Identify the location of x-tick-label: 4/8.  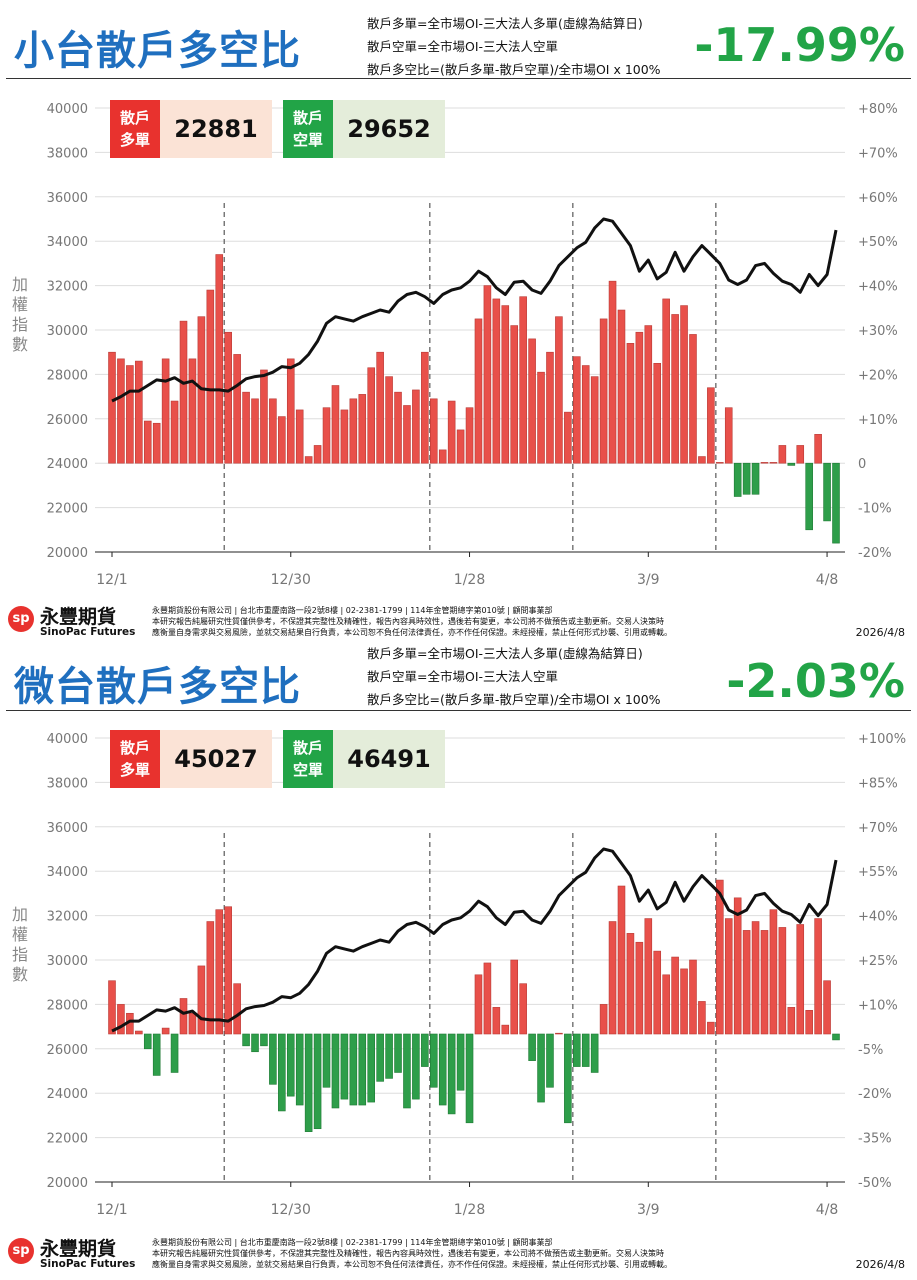
(827, 1210).